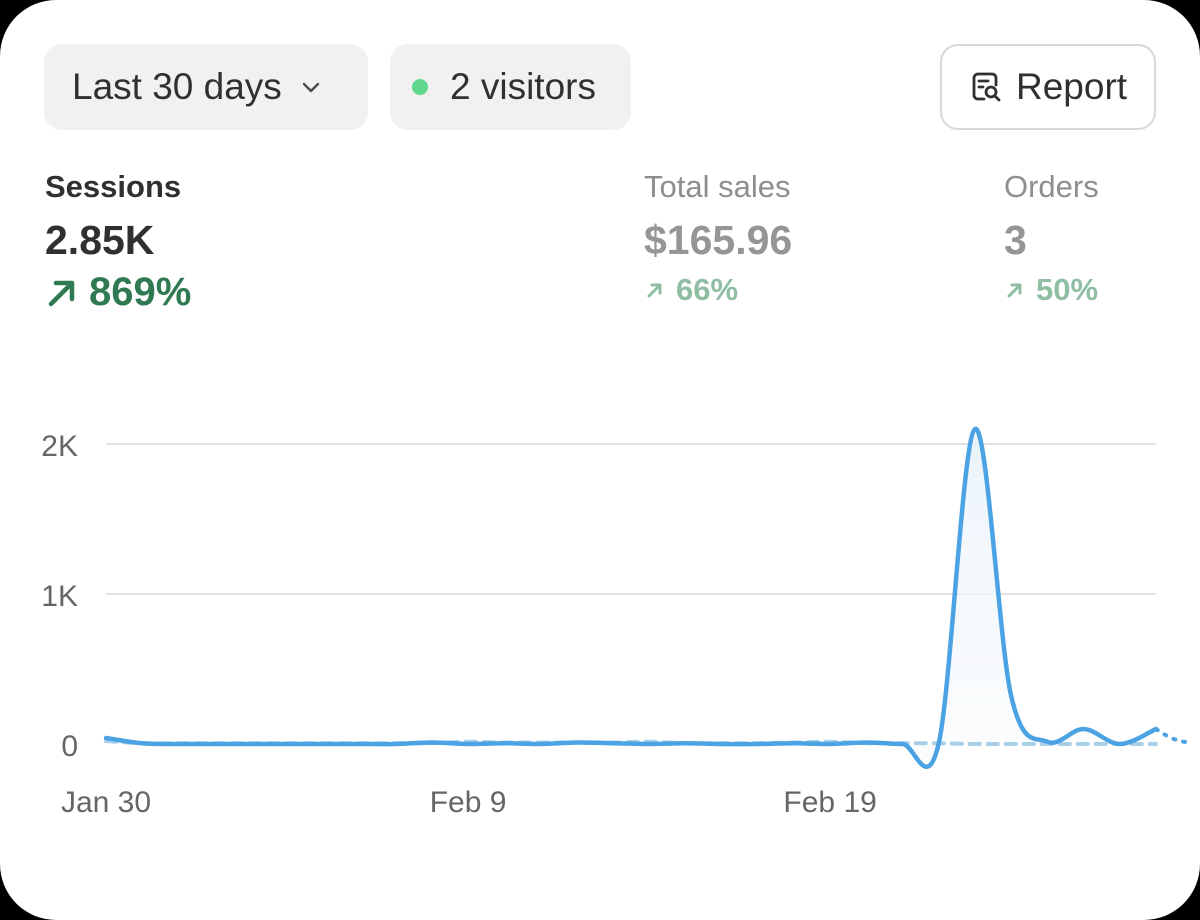 This screenshot has width=1200, height=920. I want to click on metric-sessions: Sessions 2.85K 869%, so click(118, 242).